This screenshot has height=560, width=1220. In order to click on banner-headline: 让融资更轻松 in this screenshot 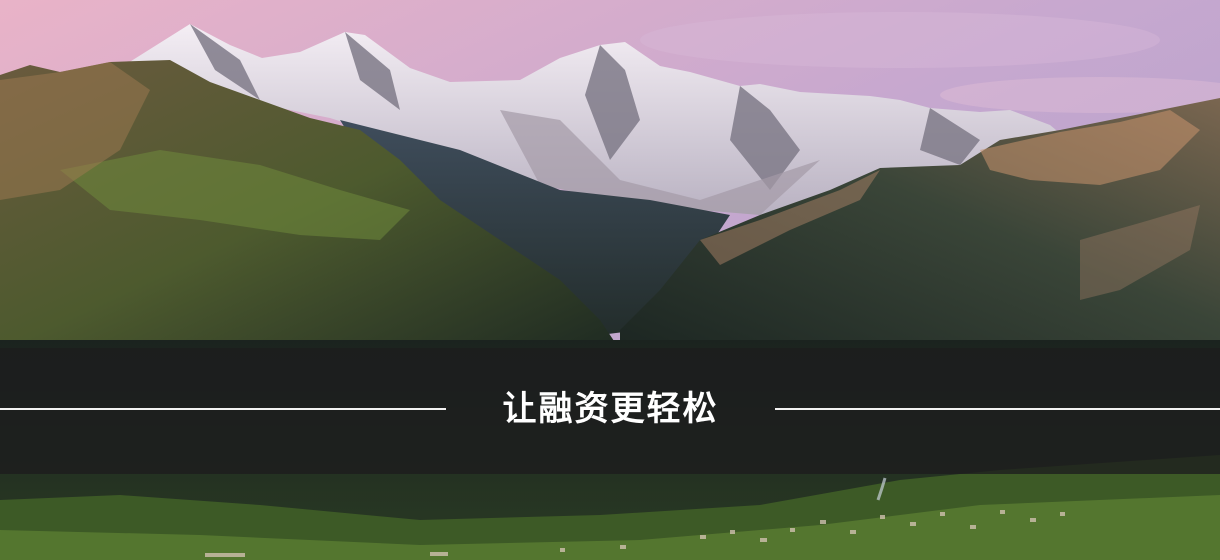, I will do `click(610, 409)`.